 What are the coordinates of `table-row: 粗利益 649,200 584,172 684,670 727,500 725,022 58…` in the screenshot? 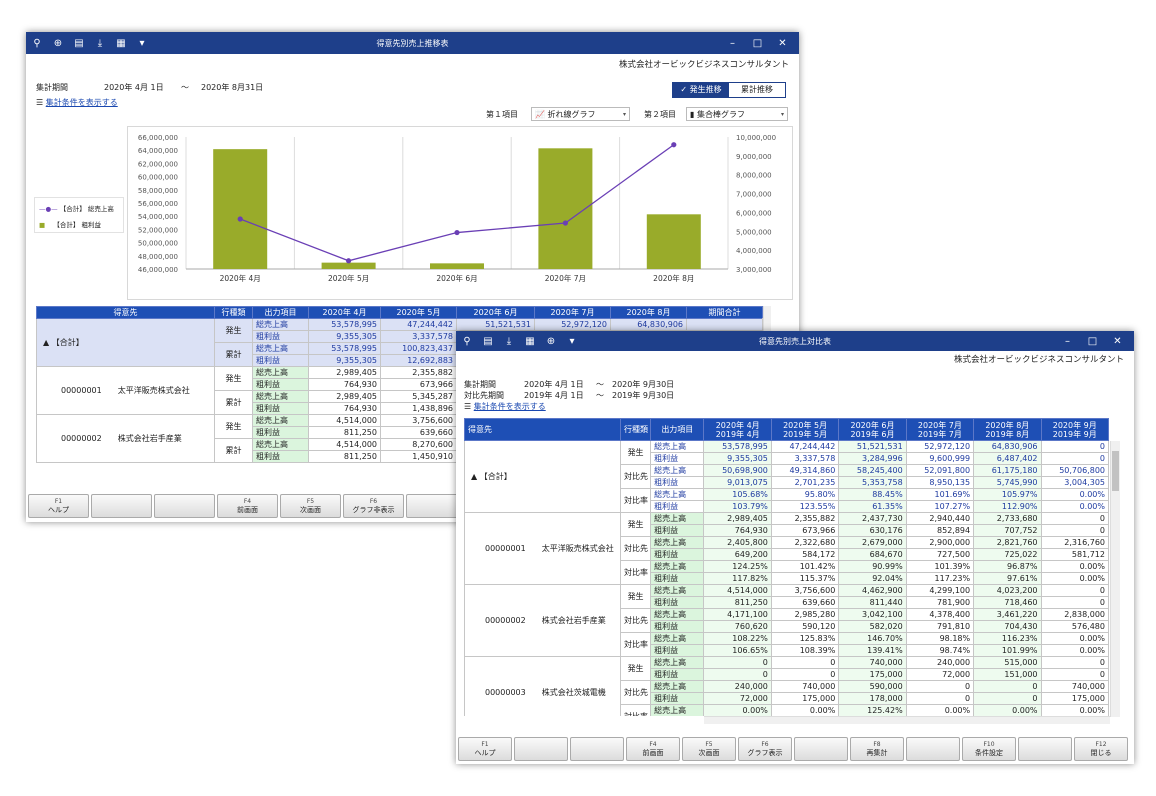 It's located at (787, 554).